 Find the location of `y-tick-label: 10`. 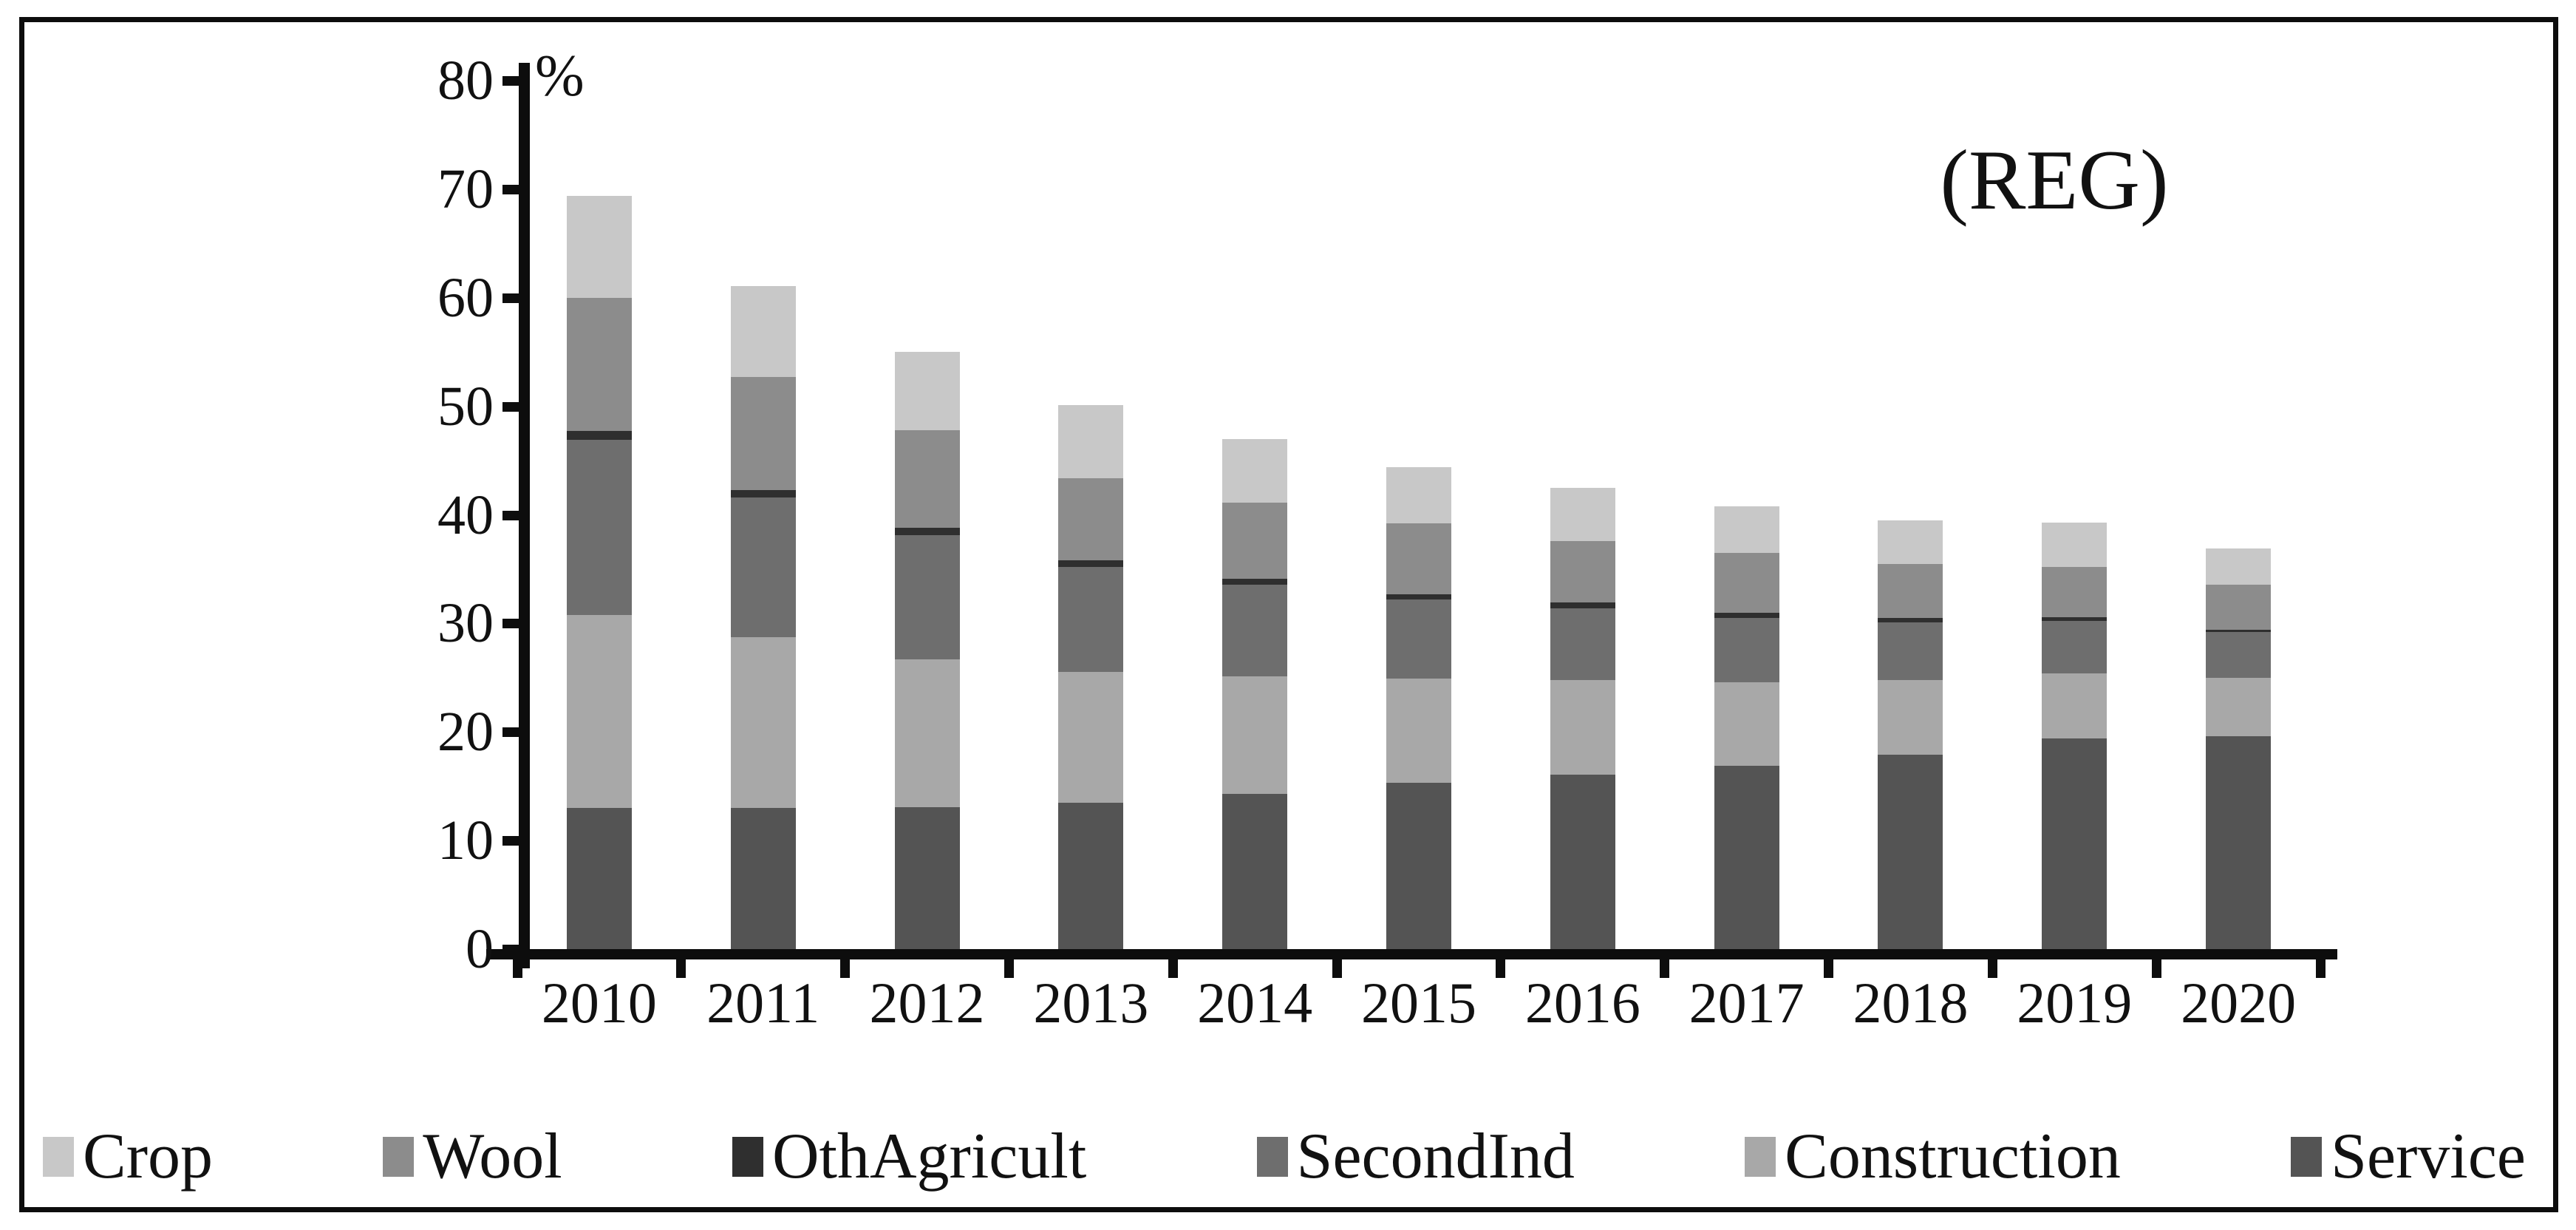

y-tick-label: 10 is located at coordinates (465, 840).